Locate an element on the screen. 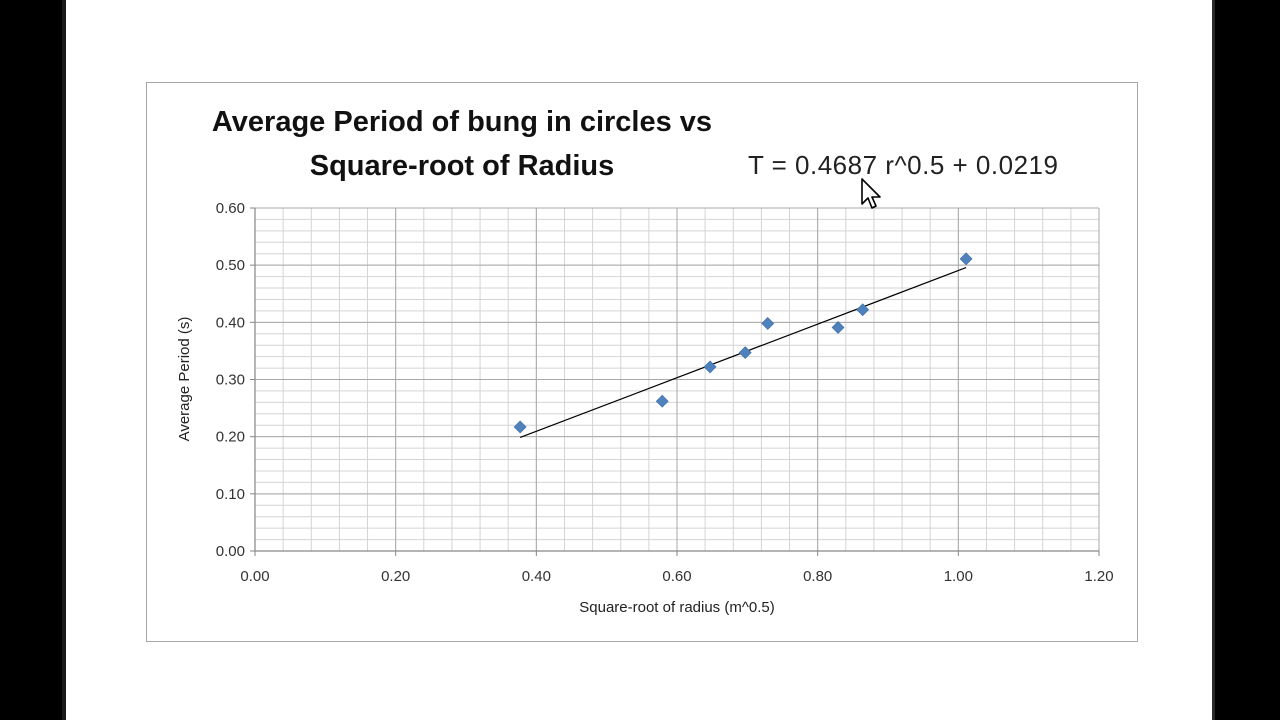 Image resolution: width=1280 pixels, height=720 pixels. y-tick-labels: 0.00 0.10 0.20 0.30 0.40 0.50 0.60 is located at coordinates (230, 380).